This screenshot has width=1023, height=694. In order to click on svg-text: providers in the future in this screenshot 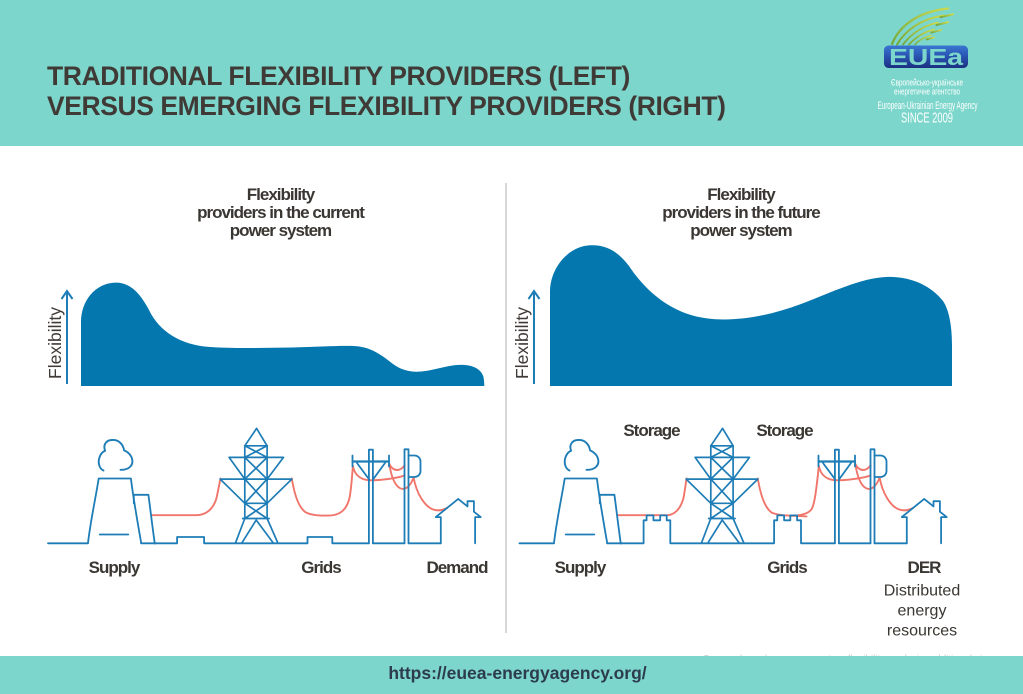, I will do `click(741, 212)`.